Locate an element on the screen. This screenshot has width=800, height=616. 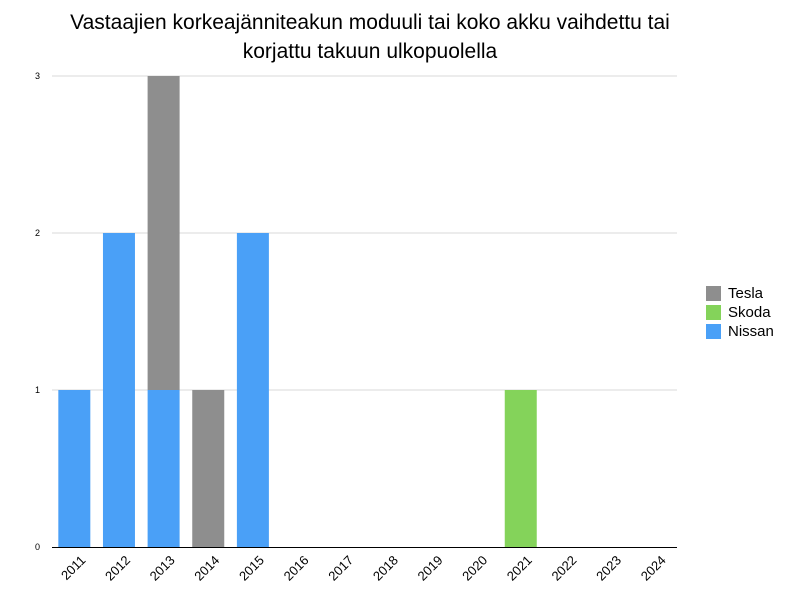
legend-label-tesla: Tesla is located at coordinates (746, 293).